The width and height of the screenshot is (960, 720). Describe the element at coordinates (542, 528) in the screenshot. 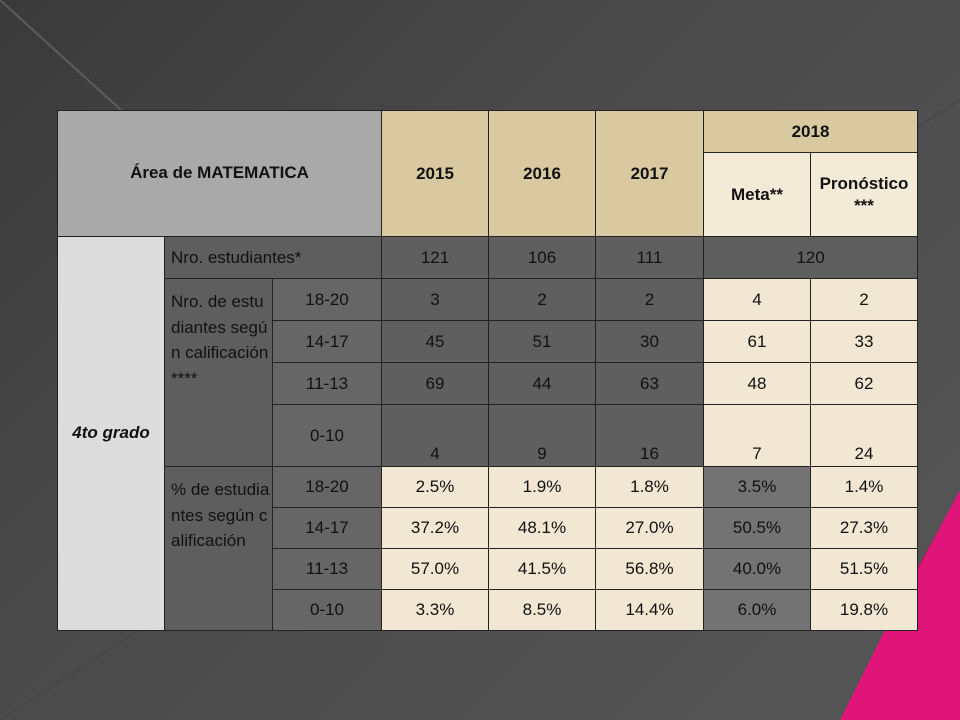

I see `table-cell: 48.1%` at that location.